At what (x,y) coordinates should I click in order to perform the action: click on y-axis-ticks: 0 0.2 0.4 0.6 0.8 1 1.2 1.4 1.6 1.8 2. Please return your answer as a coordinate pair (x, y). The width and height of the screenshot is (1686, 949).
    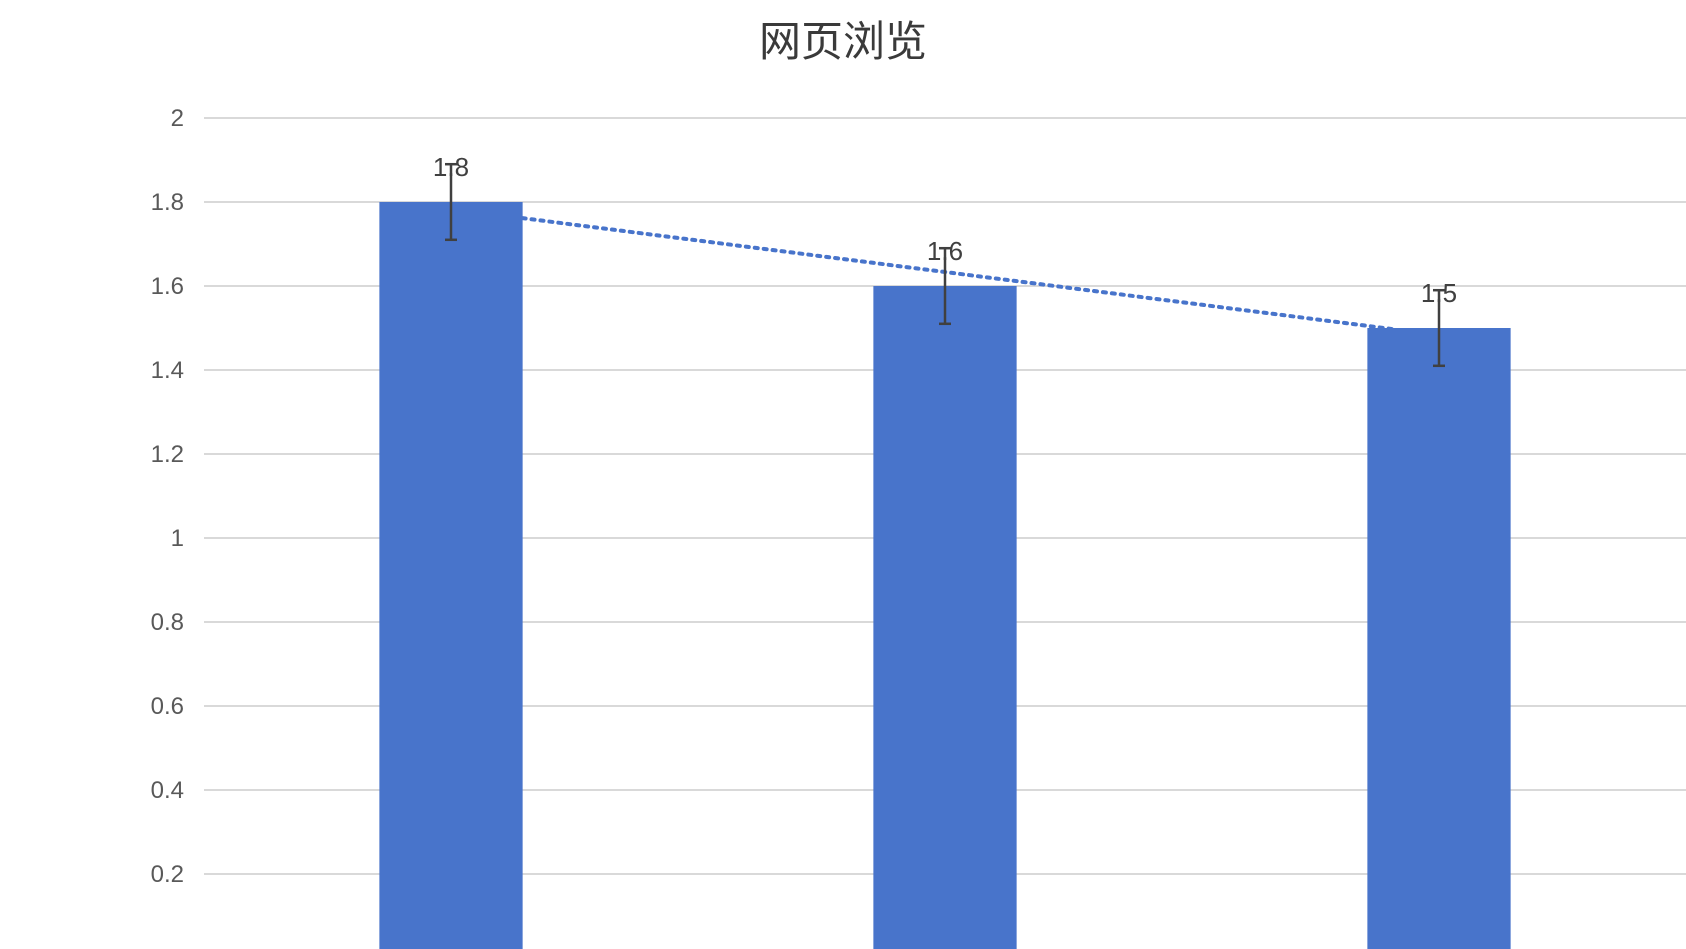
    Looking at the image, I should click on (167, 527).